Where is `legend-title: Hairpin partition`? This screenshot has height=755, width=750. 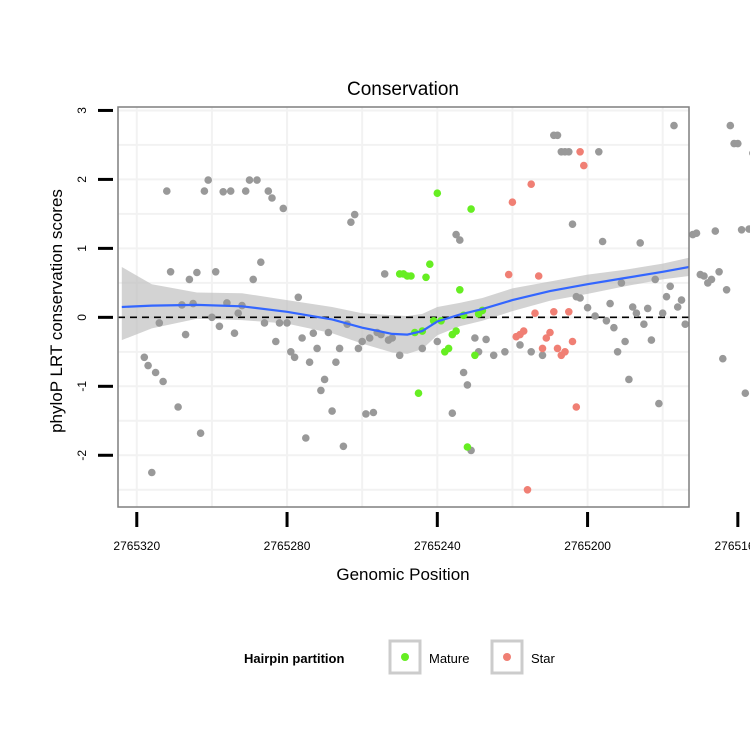
legend-title: Hairpin partition is located at coordinates (294, 658).